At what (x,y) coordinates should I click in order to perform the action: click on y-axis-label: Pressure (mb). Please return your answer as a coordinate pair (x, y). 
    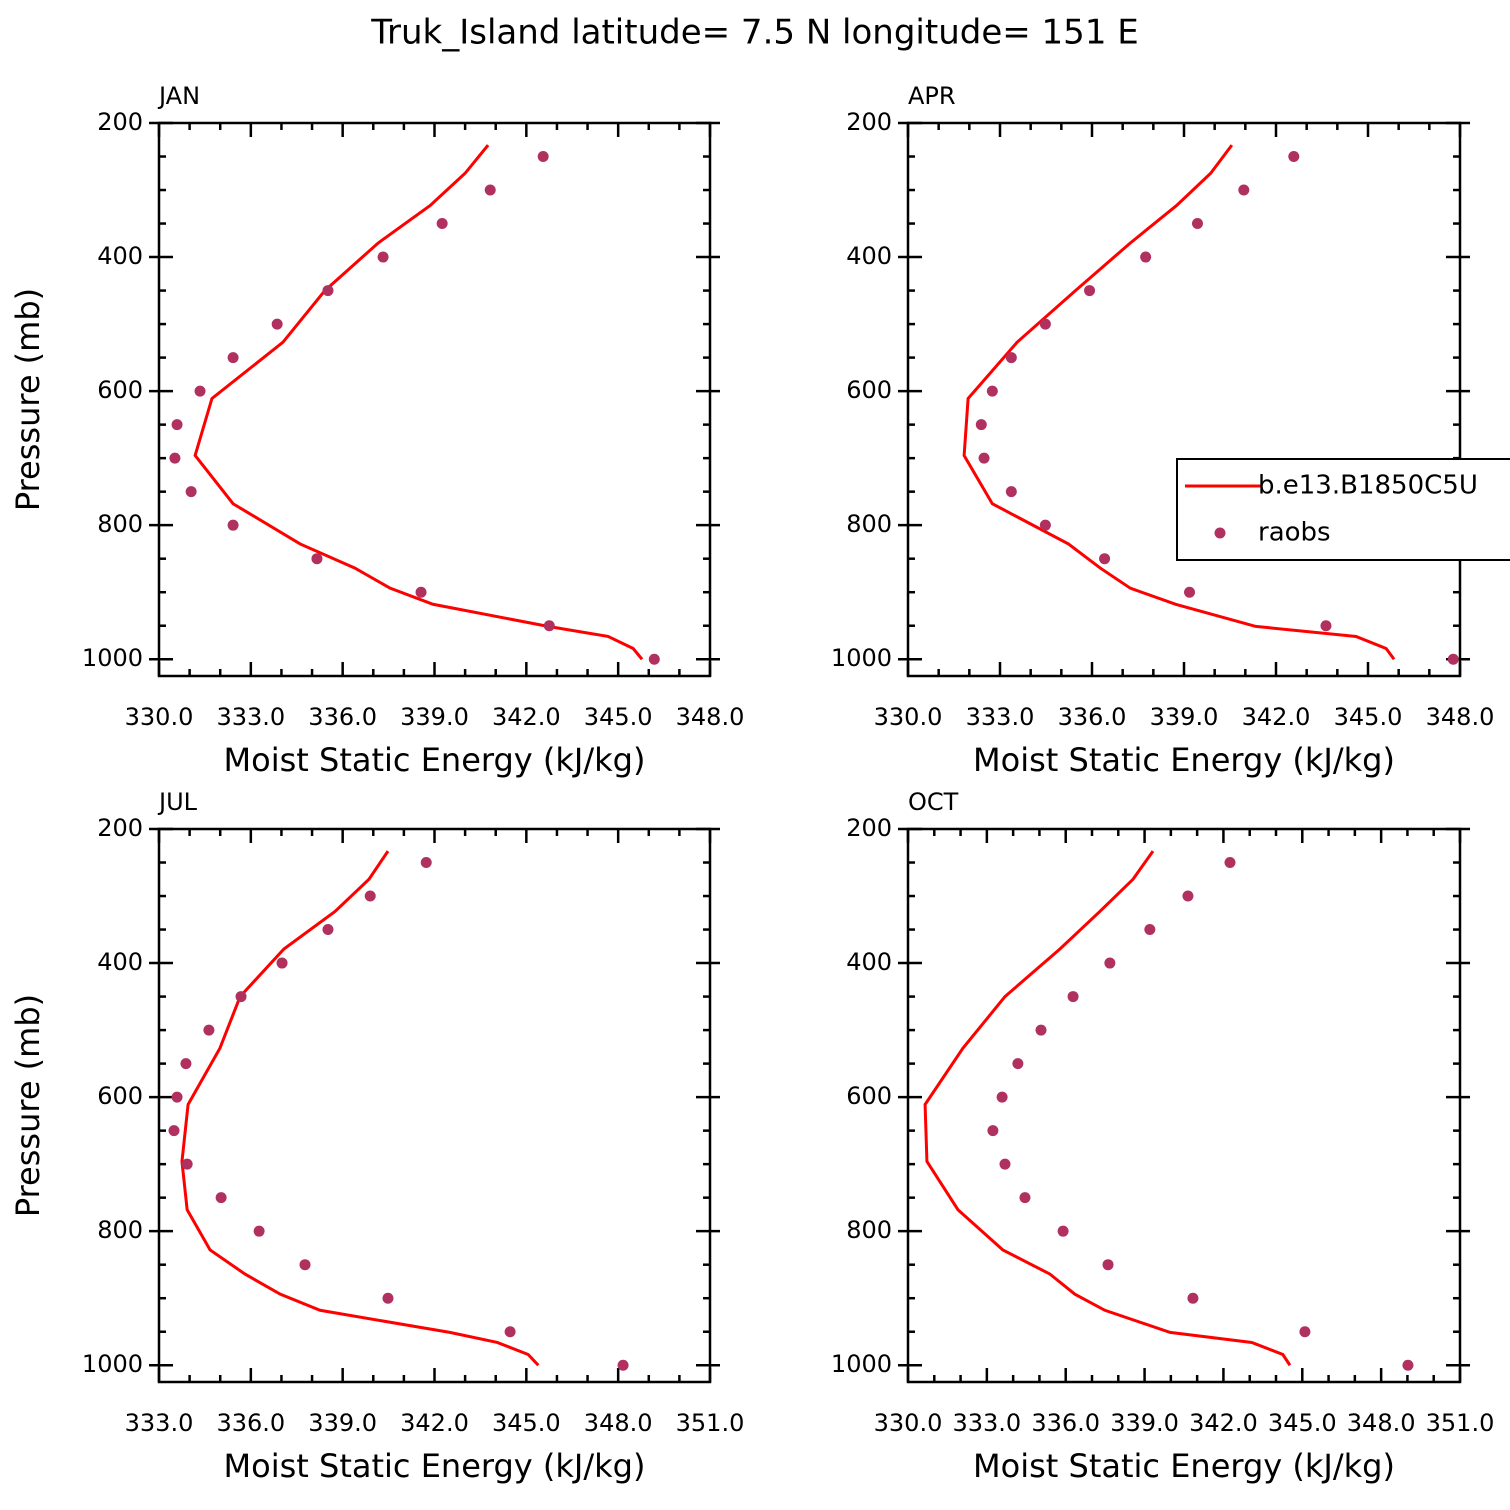
    Looking at the image, I should click on (28, 1105).